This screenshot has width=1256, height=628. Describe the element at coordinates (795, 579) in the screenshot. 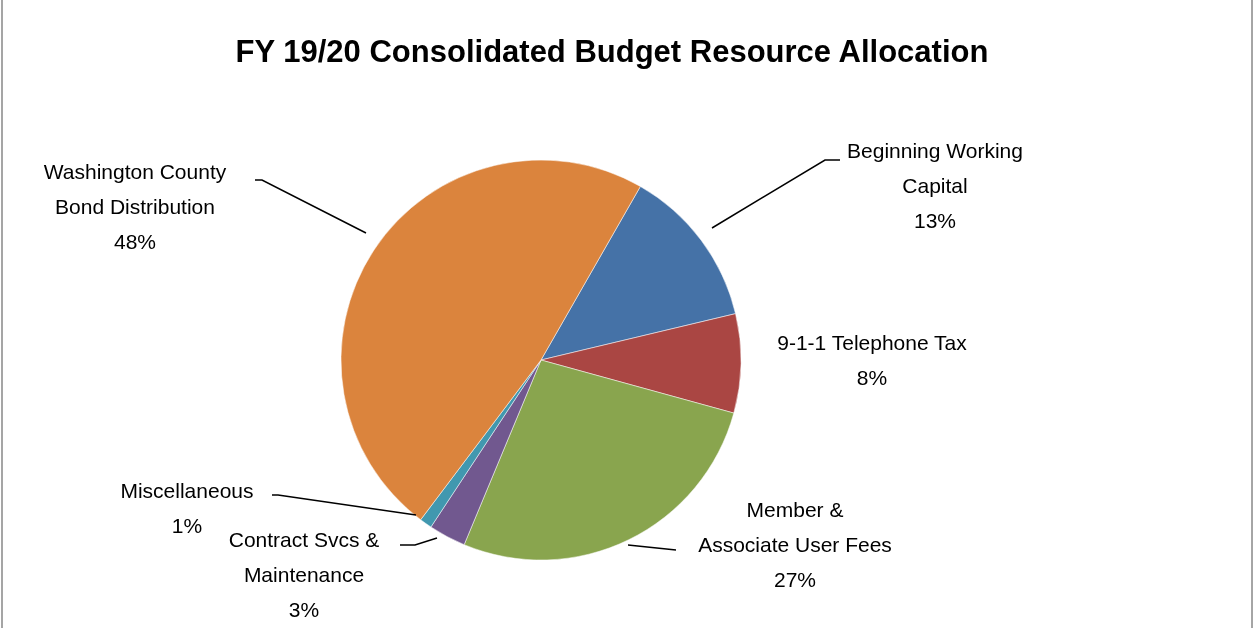

I see `data-label: 27%` at that location.